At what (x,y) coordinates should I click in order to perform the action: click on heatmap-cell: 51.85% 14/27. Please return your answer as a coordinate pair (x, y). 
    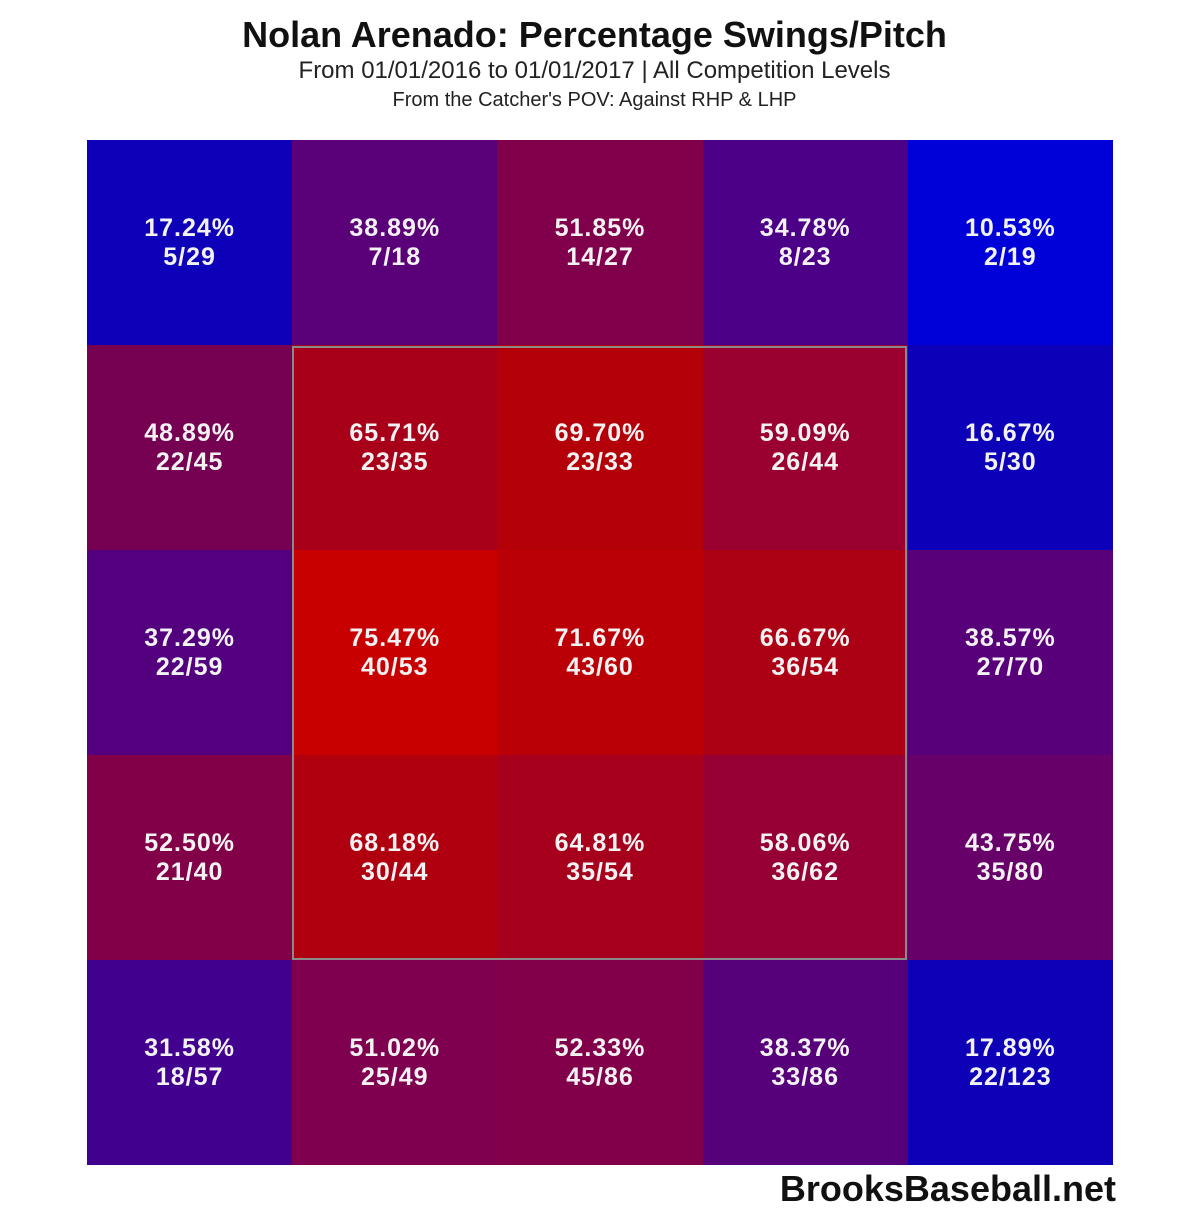
    Looking at the image, I should click on (600, 242).